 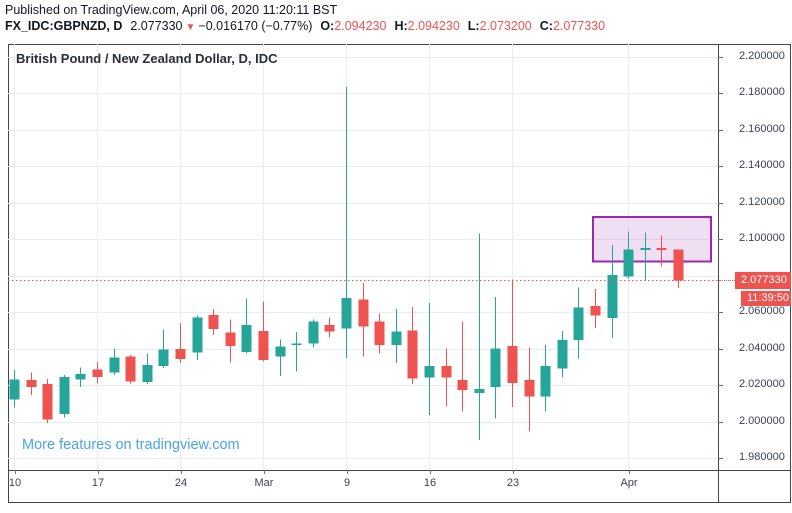 I want to click on low-value: 2.073200, so click(x=505, y=26).